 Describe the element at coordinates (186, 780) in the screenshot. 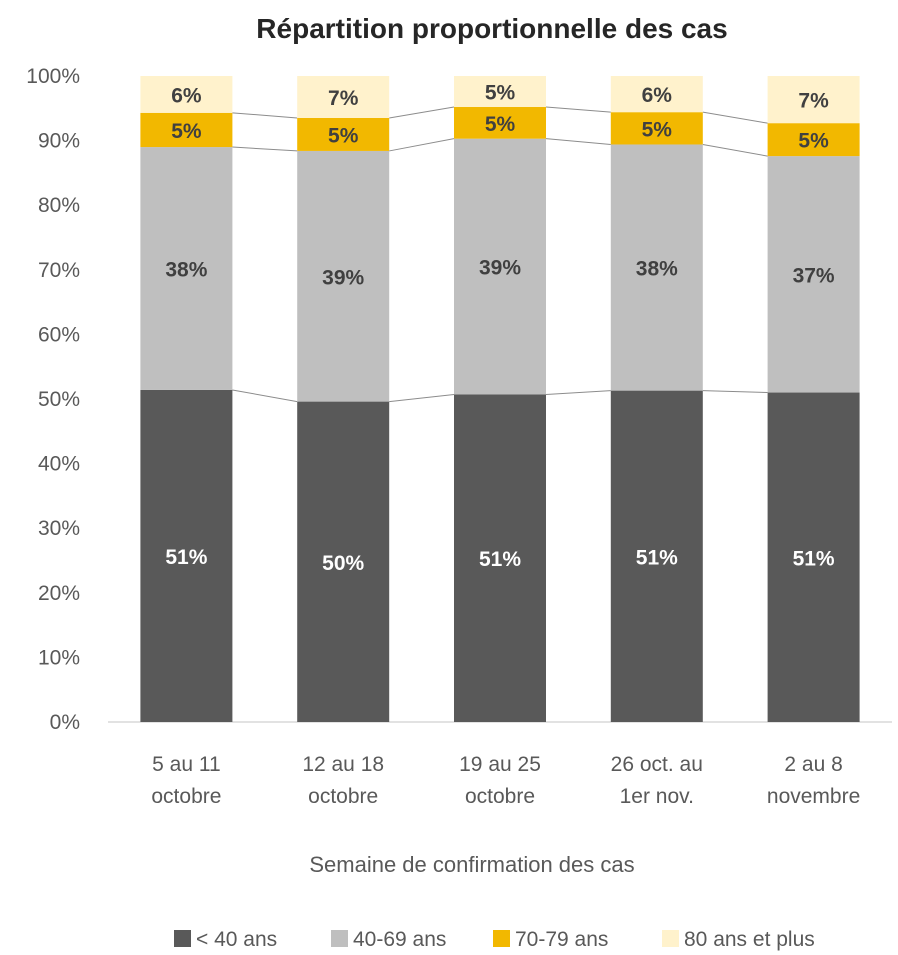

I see `x-category-label: 5 au 11 octobre` at that location.